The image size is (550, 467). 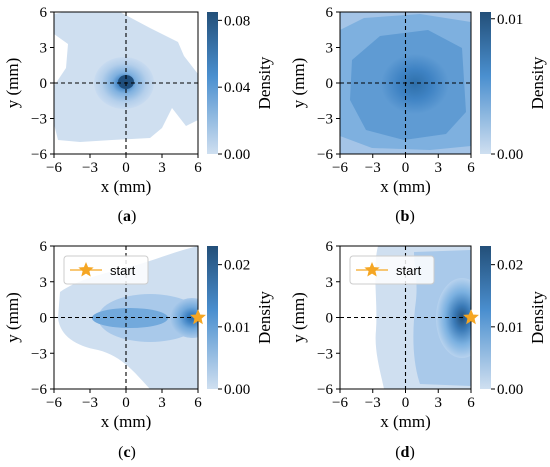 I want to click on colorbar-tick-label: 0.08, so click(x=237, y=21).